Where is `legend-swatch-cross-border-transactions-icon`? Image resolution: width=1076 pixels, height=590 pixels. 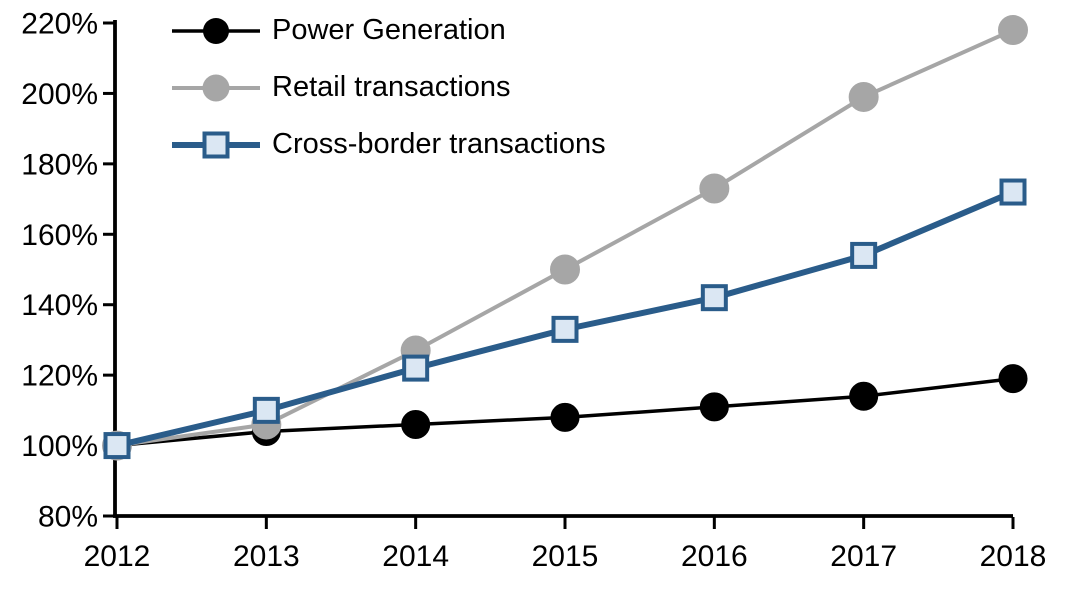 legend-swatch-cross-border-transactions-icon is located at coordinates (216, 144).